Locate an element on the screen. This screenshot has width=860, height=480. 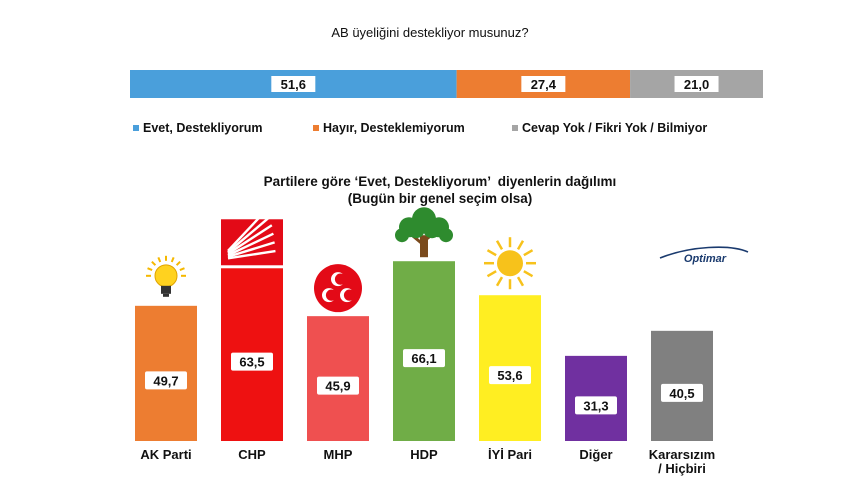
data-label: 63,5 is located at coordinates (251, 362).